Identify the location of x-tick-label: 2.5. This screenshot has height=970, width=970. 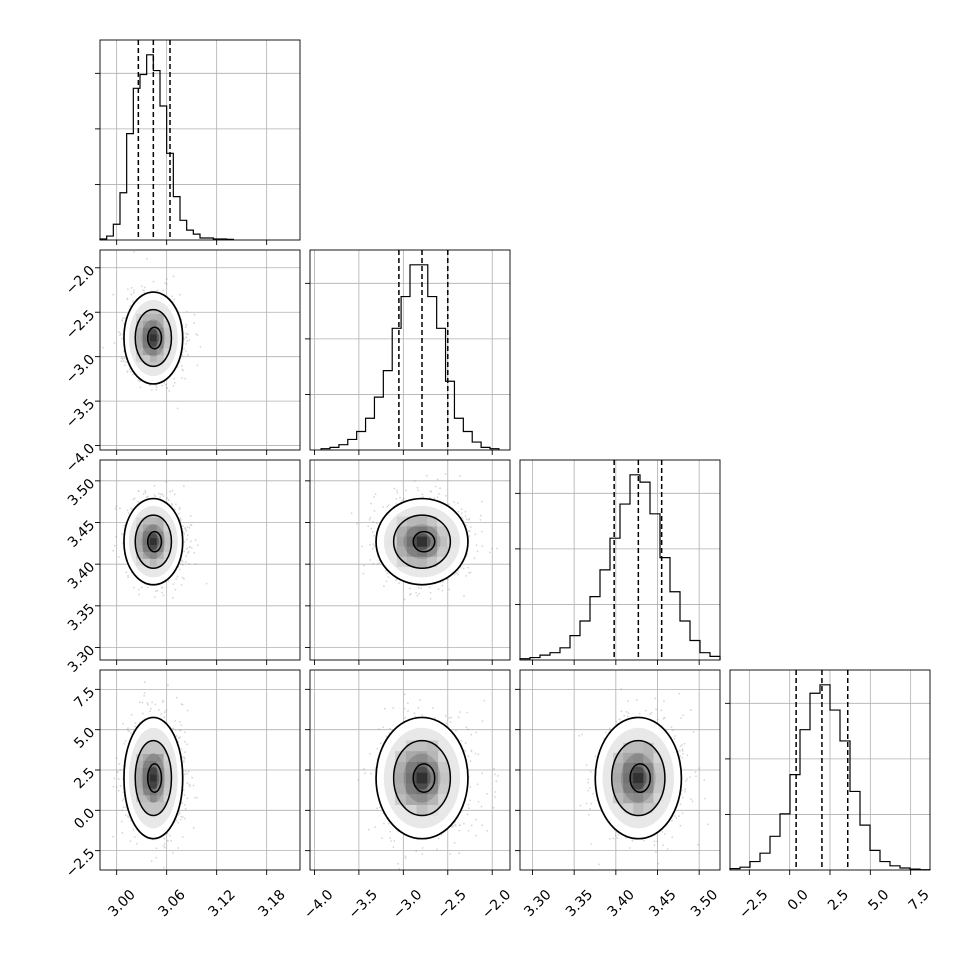
(838, 900).